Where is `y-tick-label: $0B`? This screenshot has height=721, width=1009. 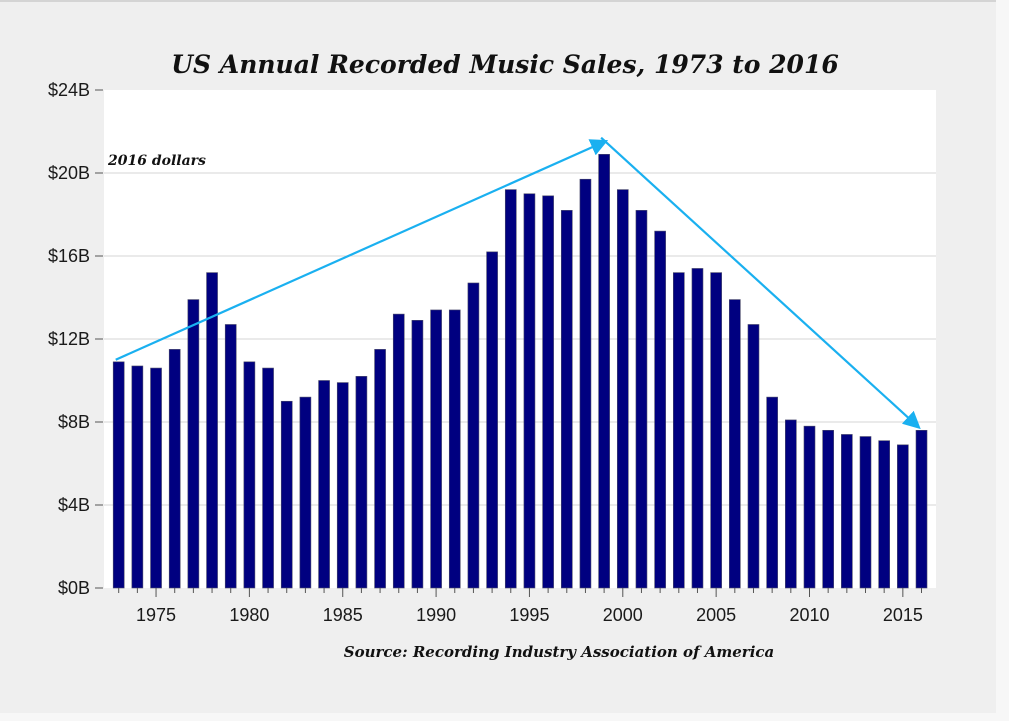
y-tick-label: $0B is located at coordinates (74, 588).